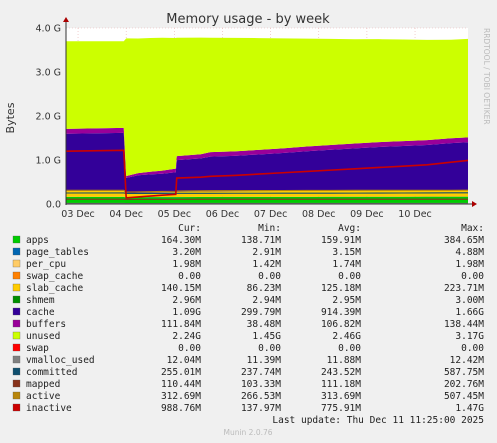 This screenshot has height=443, width=497. I want to click on legend-max-swap: 0.00, so click(472, 348).